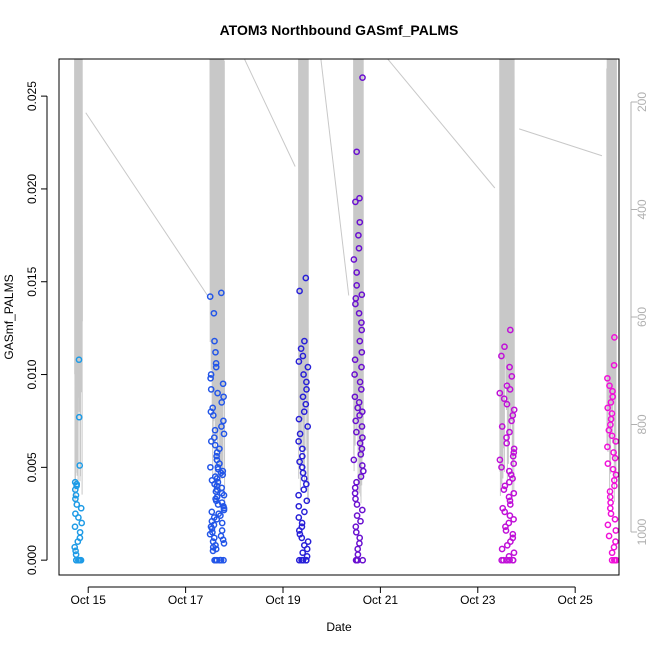 Image resolution: width=650 pixels, height=650 pixels. Describe the element at coordinates (339, 30) in the screenshot. I see `chart-title: ATOM3 Northbound GASmf_PALMS` at that location.